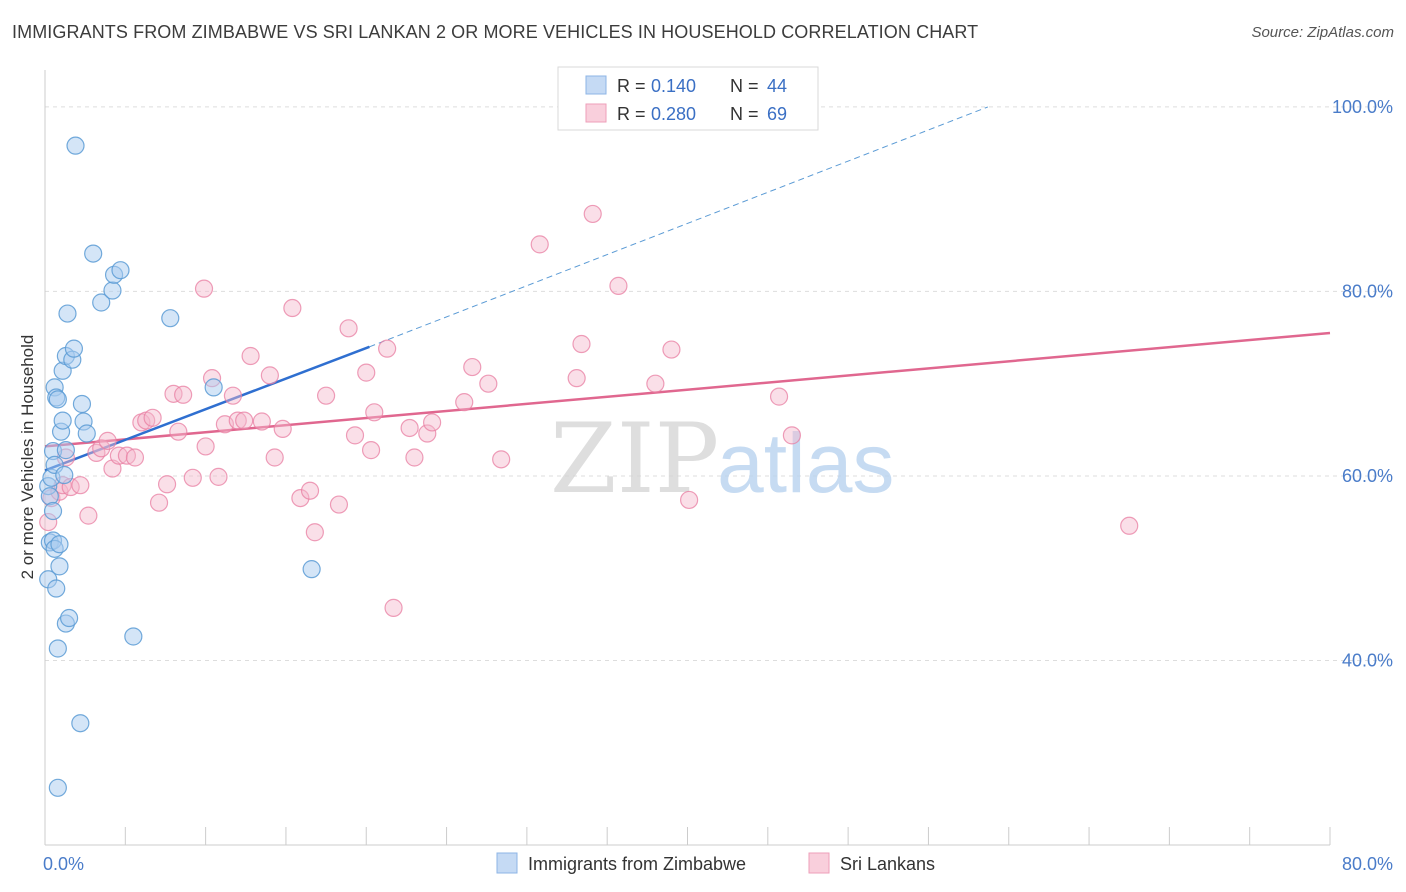 The width and height of the screenshot is (1406, 892). What do you see at coordinates (631, 86) in the screenshot?
I see `legend-r-label-1: R =` at bounding box center [631, 86].